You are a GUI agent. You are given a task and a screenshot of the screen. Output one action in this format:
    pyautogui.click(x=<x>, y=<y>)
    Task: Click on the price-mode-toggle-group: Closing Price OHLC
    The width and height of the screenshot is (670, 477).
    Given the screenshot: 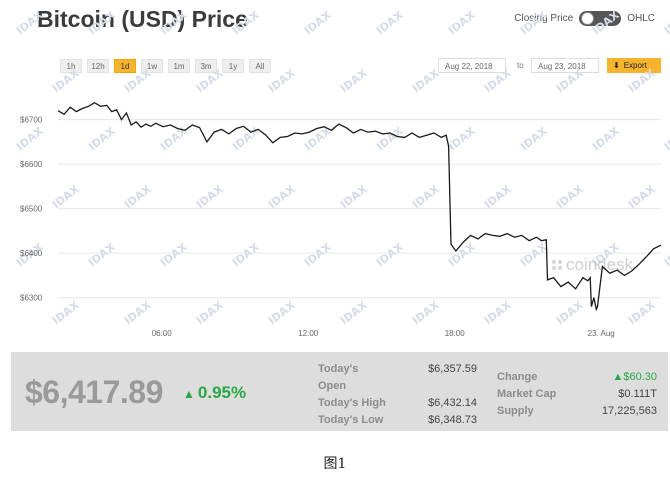 What is the action you would take?
    pyautogui.click(x=584, y=18)
    